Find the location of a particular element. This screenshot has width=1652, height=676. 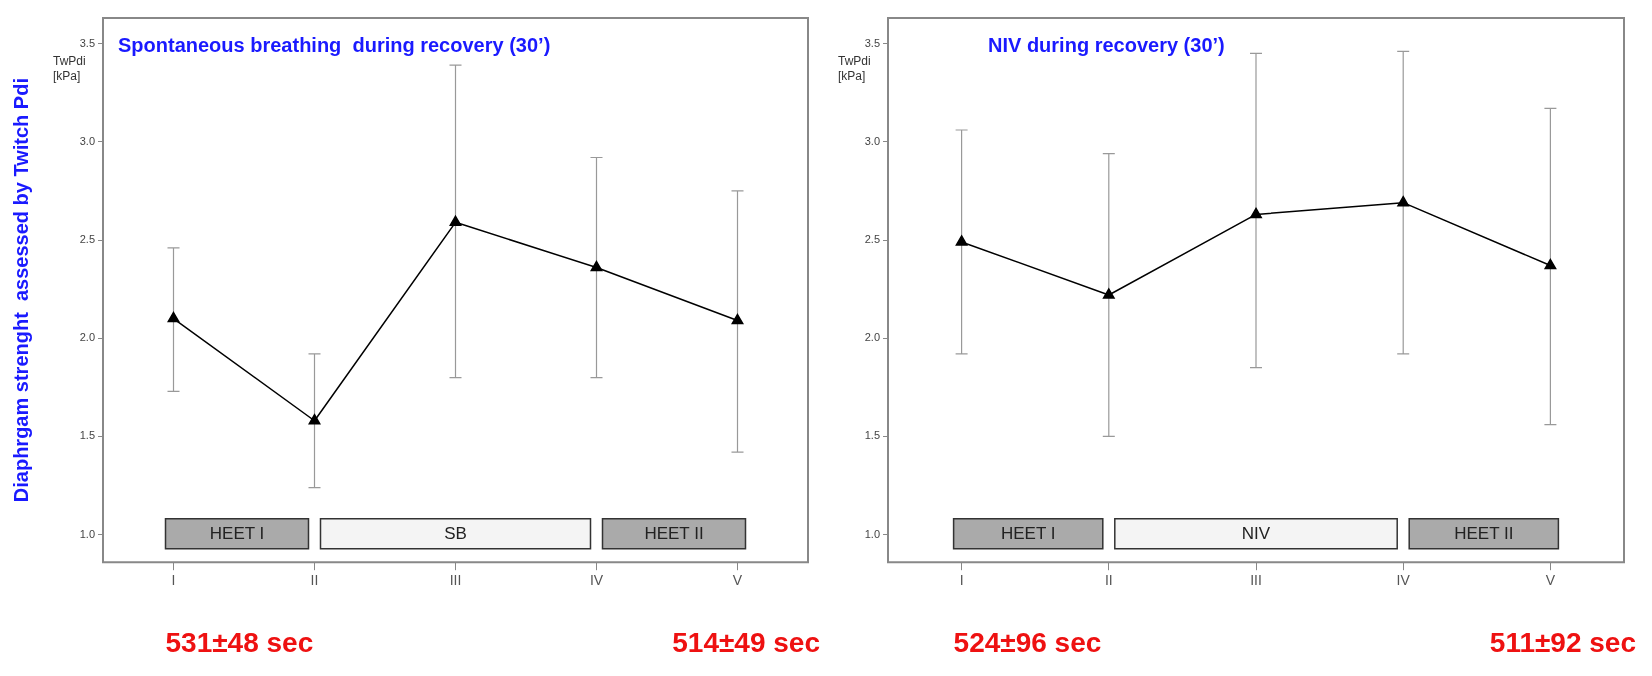

text: 524±96 sec is located at coordinates (1027, 642).